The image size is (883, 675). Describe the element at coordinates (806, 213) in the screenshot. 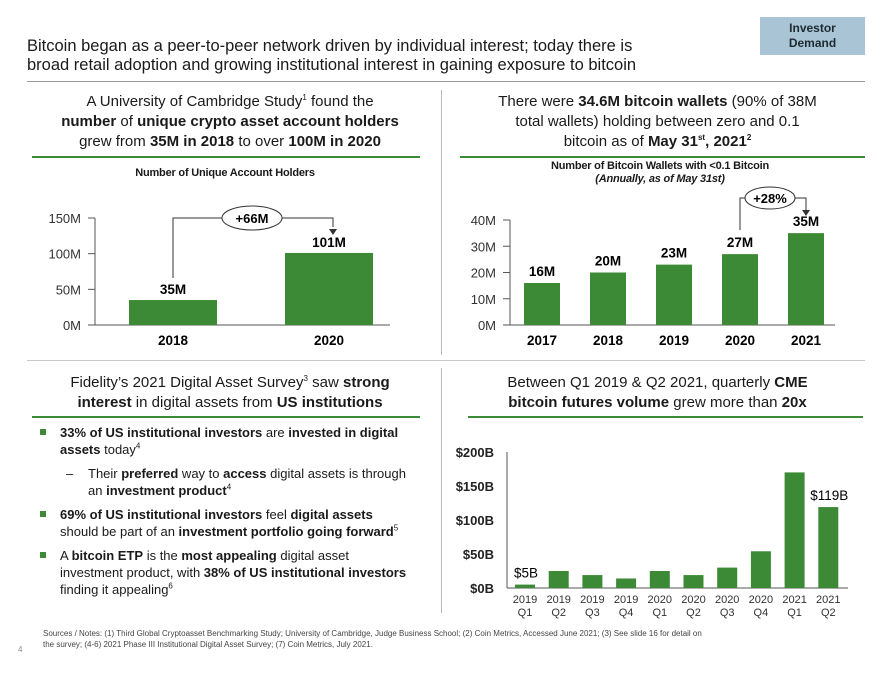

I see `growth-arrowhead` at that location.